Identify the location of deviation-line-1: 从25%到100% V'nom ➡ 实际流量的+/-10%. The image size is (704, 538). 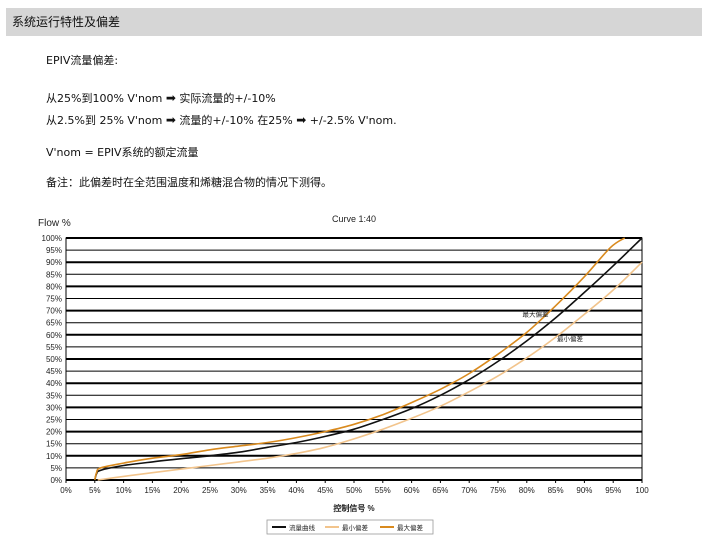
(161, 98).